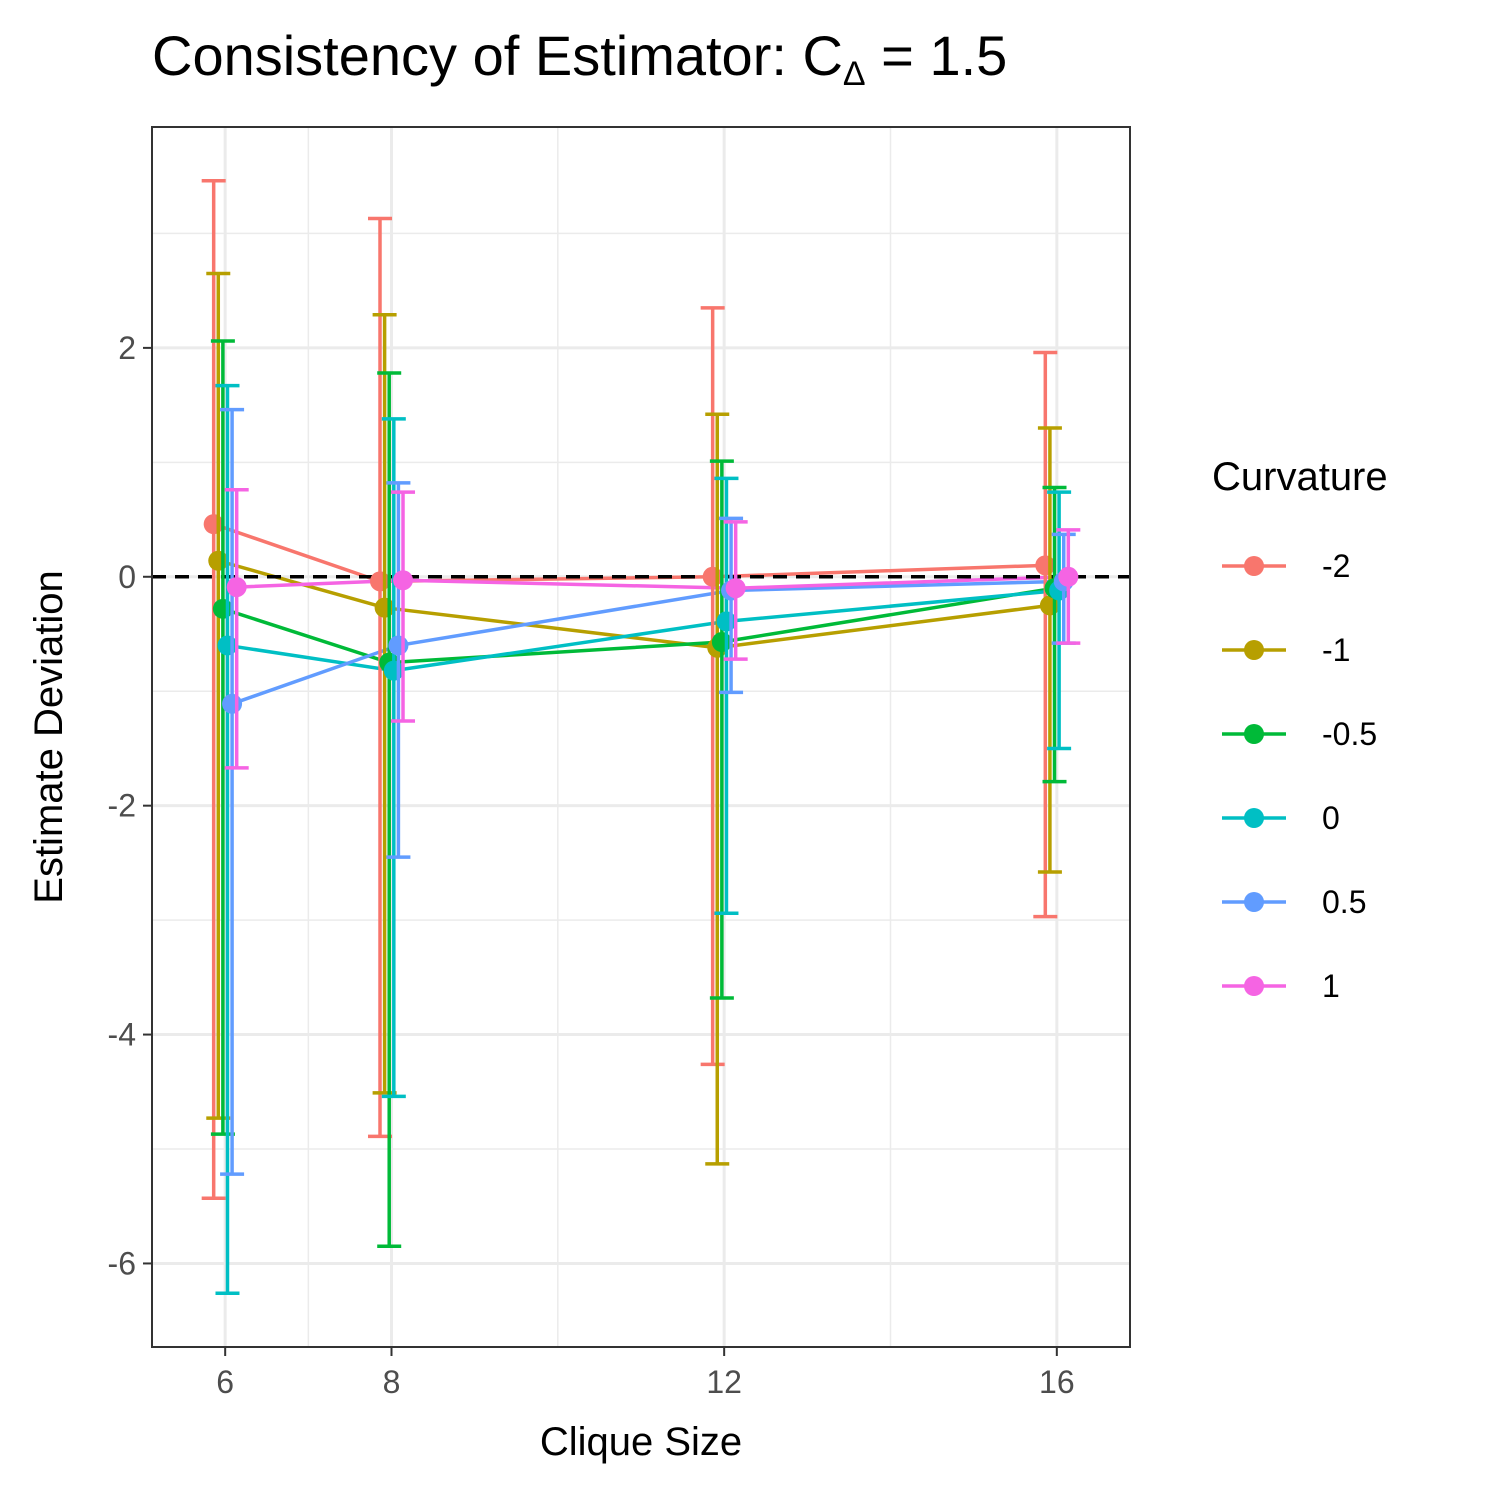  Describe the element at coordinates (1299, 734) in the screenshot. I see `legend-item--0.5: -0.5` at that location.